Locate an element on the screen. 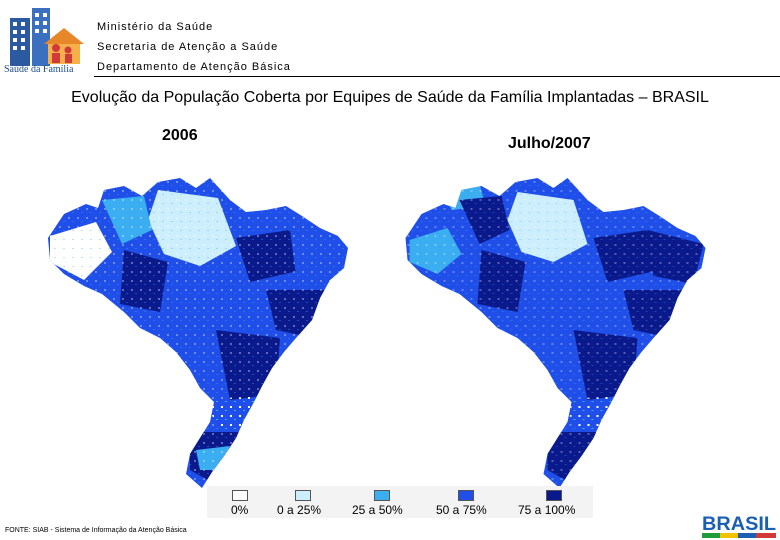 Image resolution: width=780 pixels, height=540 pixels. legend-label: 50 a 75% is located at coordinates (461, 510).